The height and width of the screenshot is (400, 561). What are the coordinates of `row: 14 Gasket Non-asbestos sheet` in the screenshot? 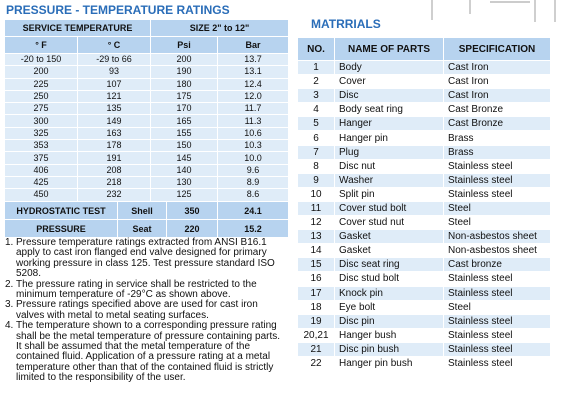 It's located at (424, 251).